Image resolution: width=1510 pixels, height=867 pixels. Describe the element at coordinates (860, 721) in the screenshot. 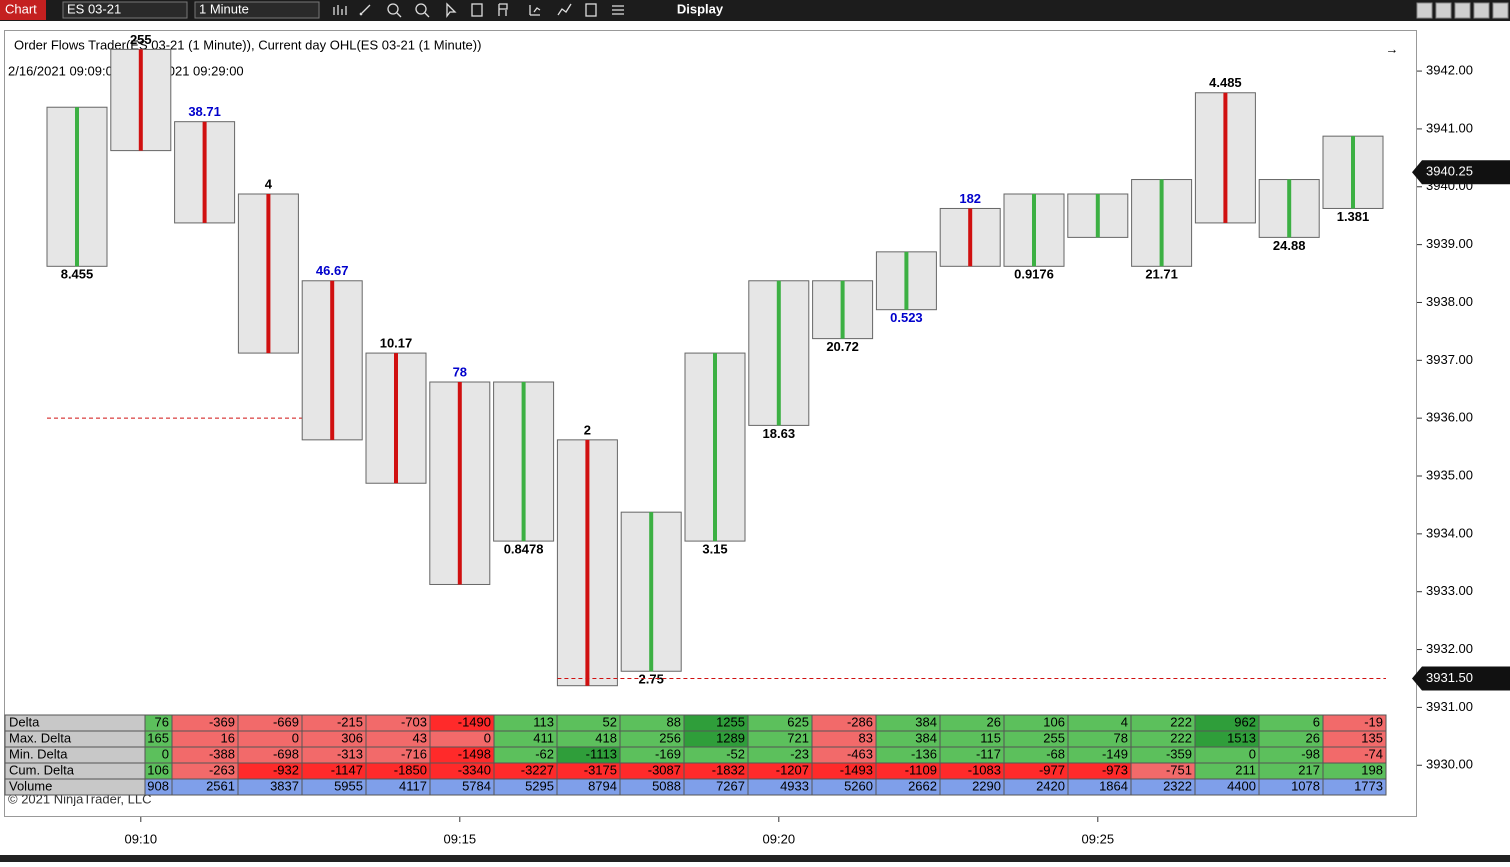

I see `stats-value: -286` at that location.